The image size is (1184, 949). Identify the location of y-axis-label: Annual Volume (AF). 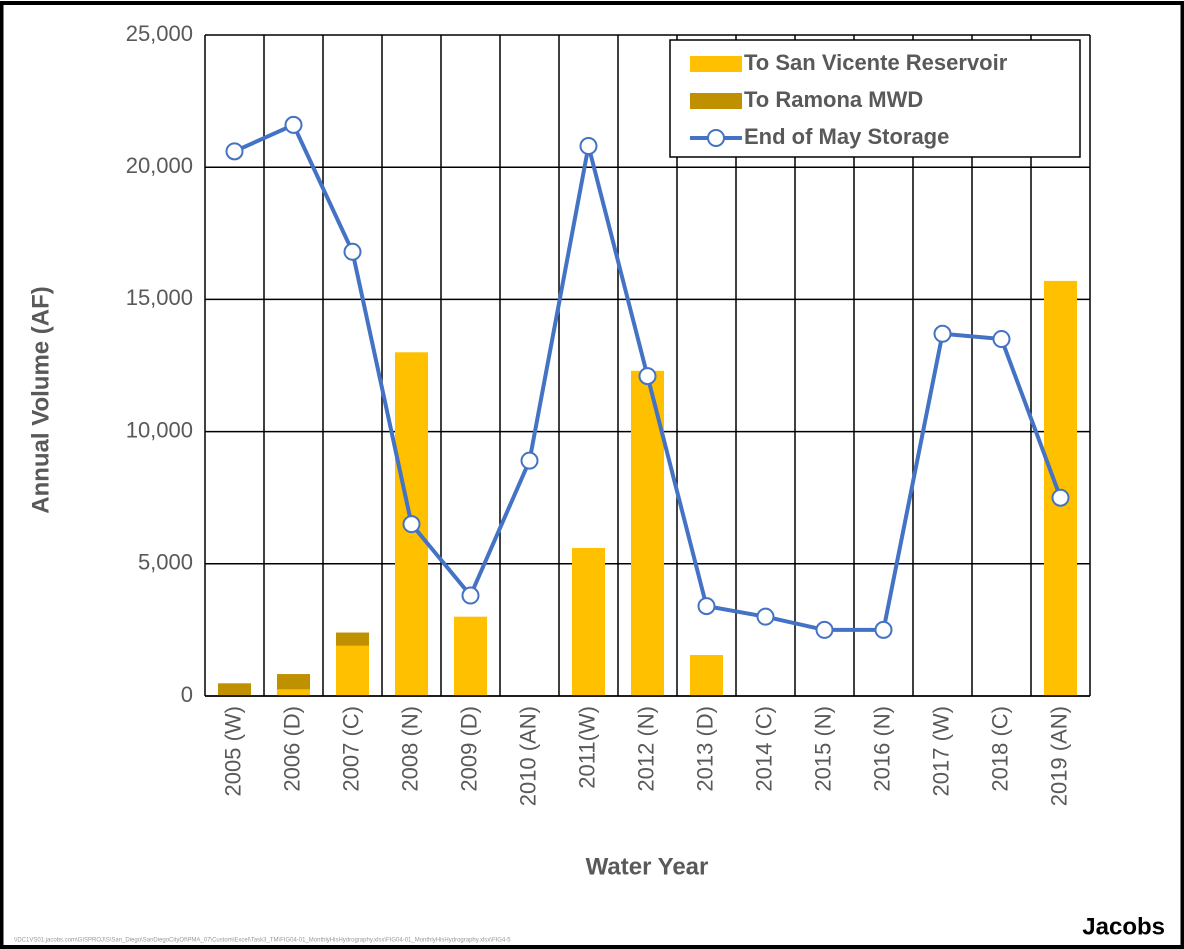
(40, 400).